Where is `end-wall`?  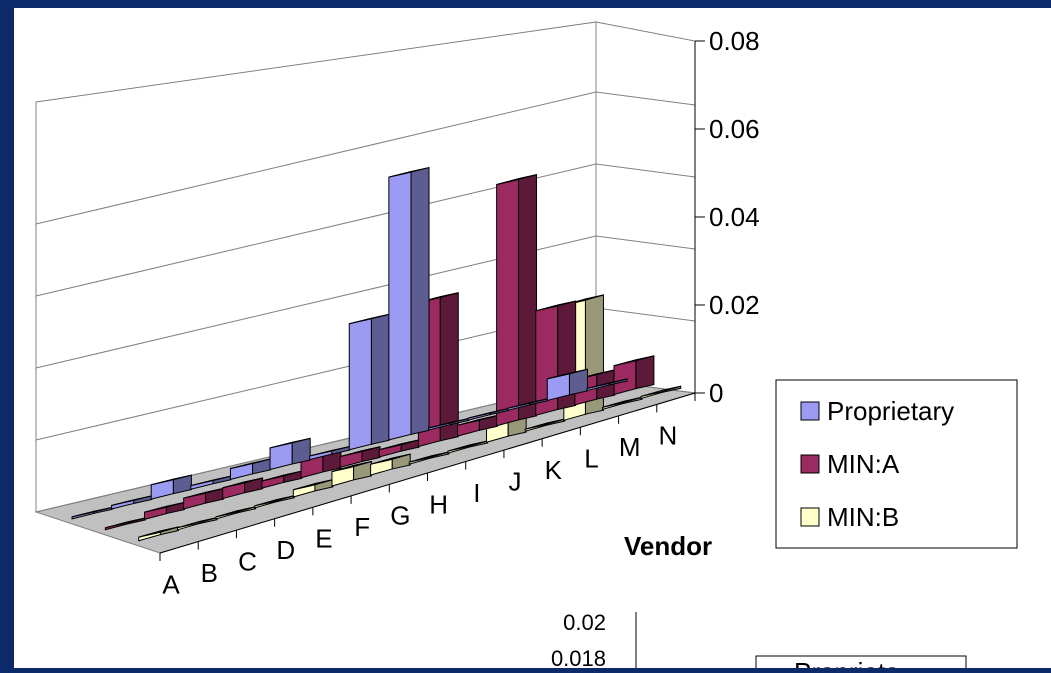 end-wall is located at coordinates (645, 207).